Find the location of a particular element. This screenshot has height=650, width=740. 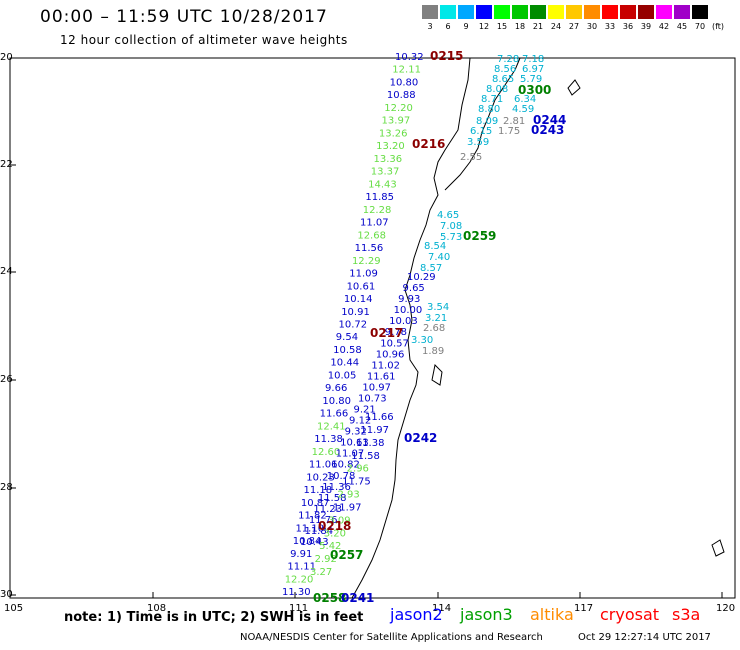

wave-height-value: 10.73 is located at coordinates (372, 398).